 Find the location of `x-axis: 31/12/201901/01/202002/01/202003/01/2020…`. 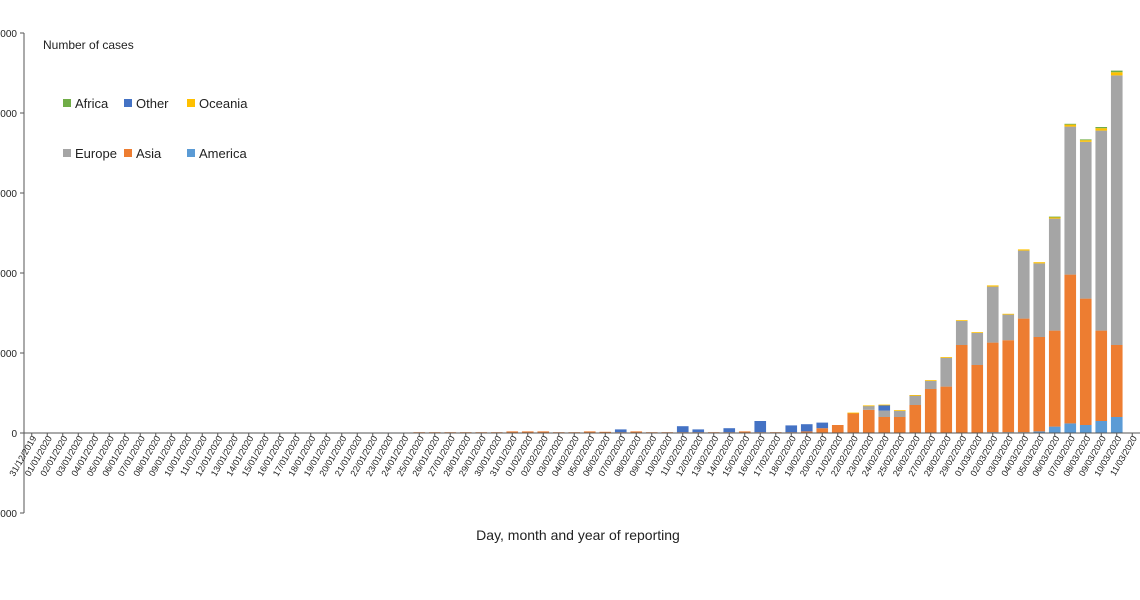

x-axis: 31/12/201901/01/202002/01/202003/01/2020… is located at coordinates (573, 455).